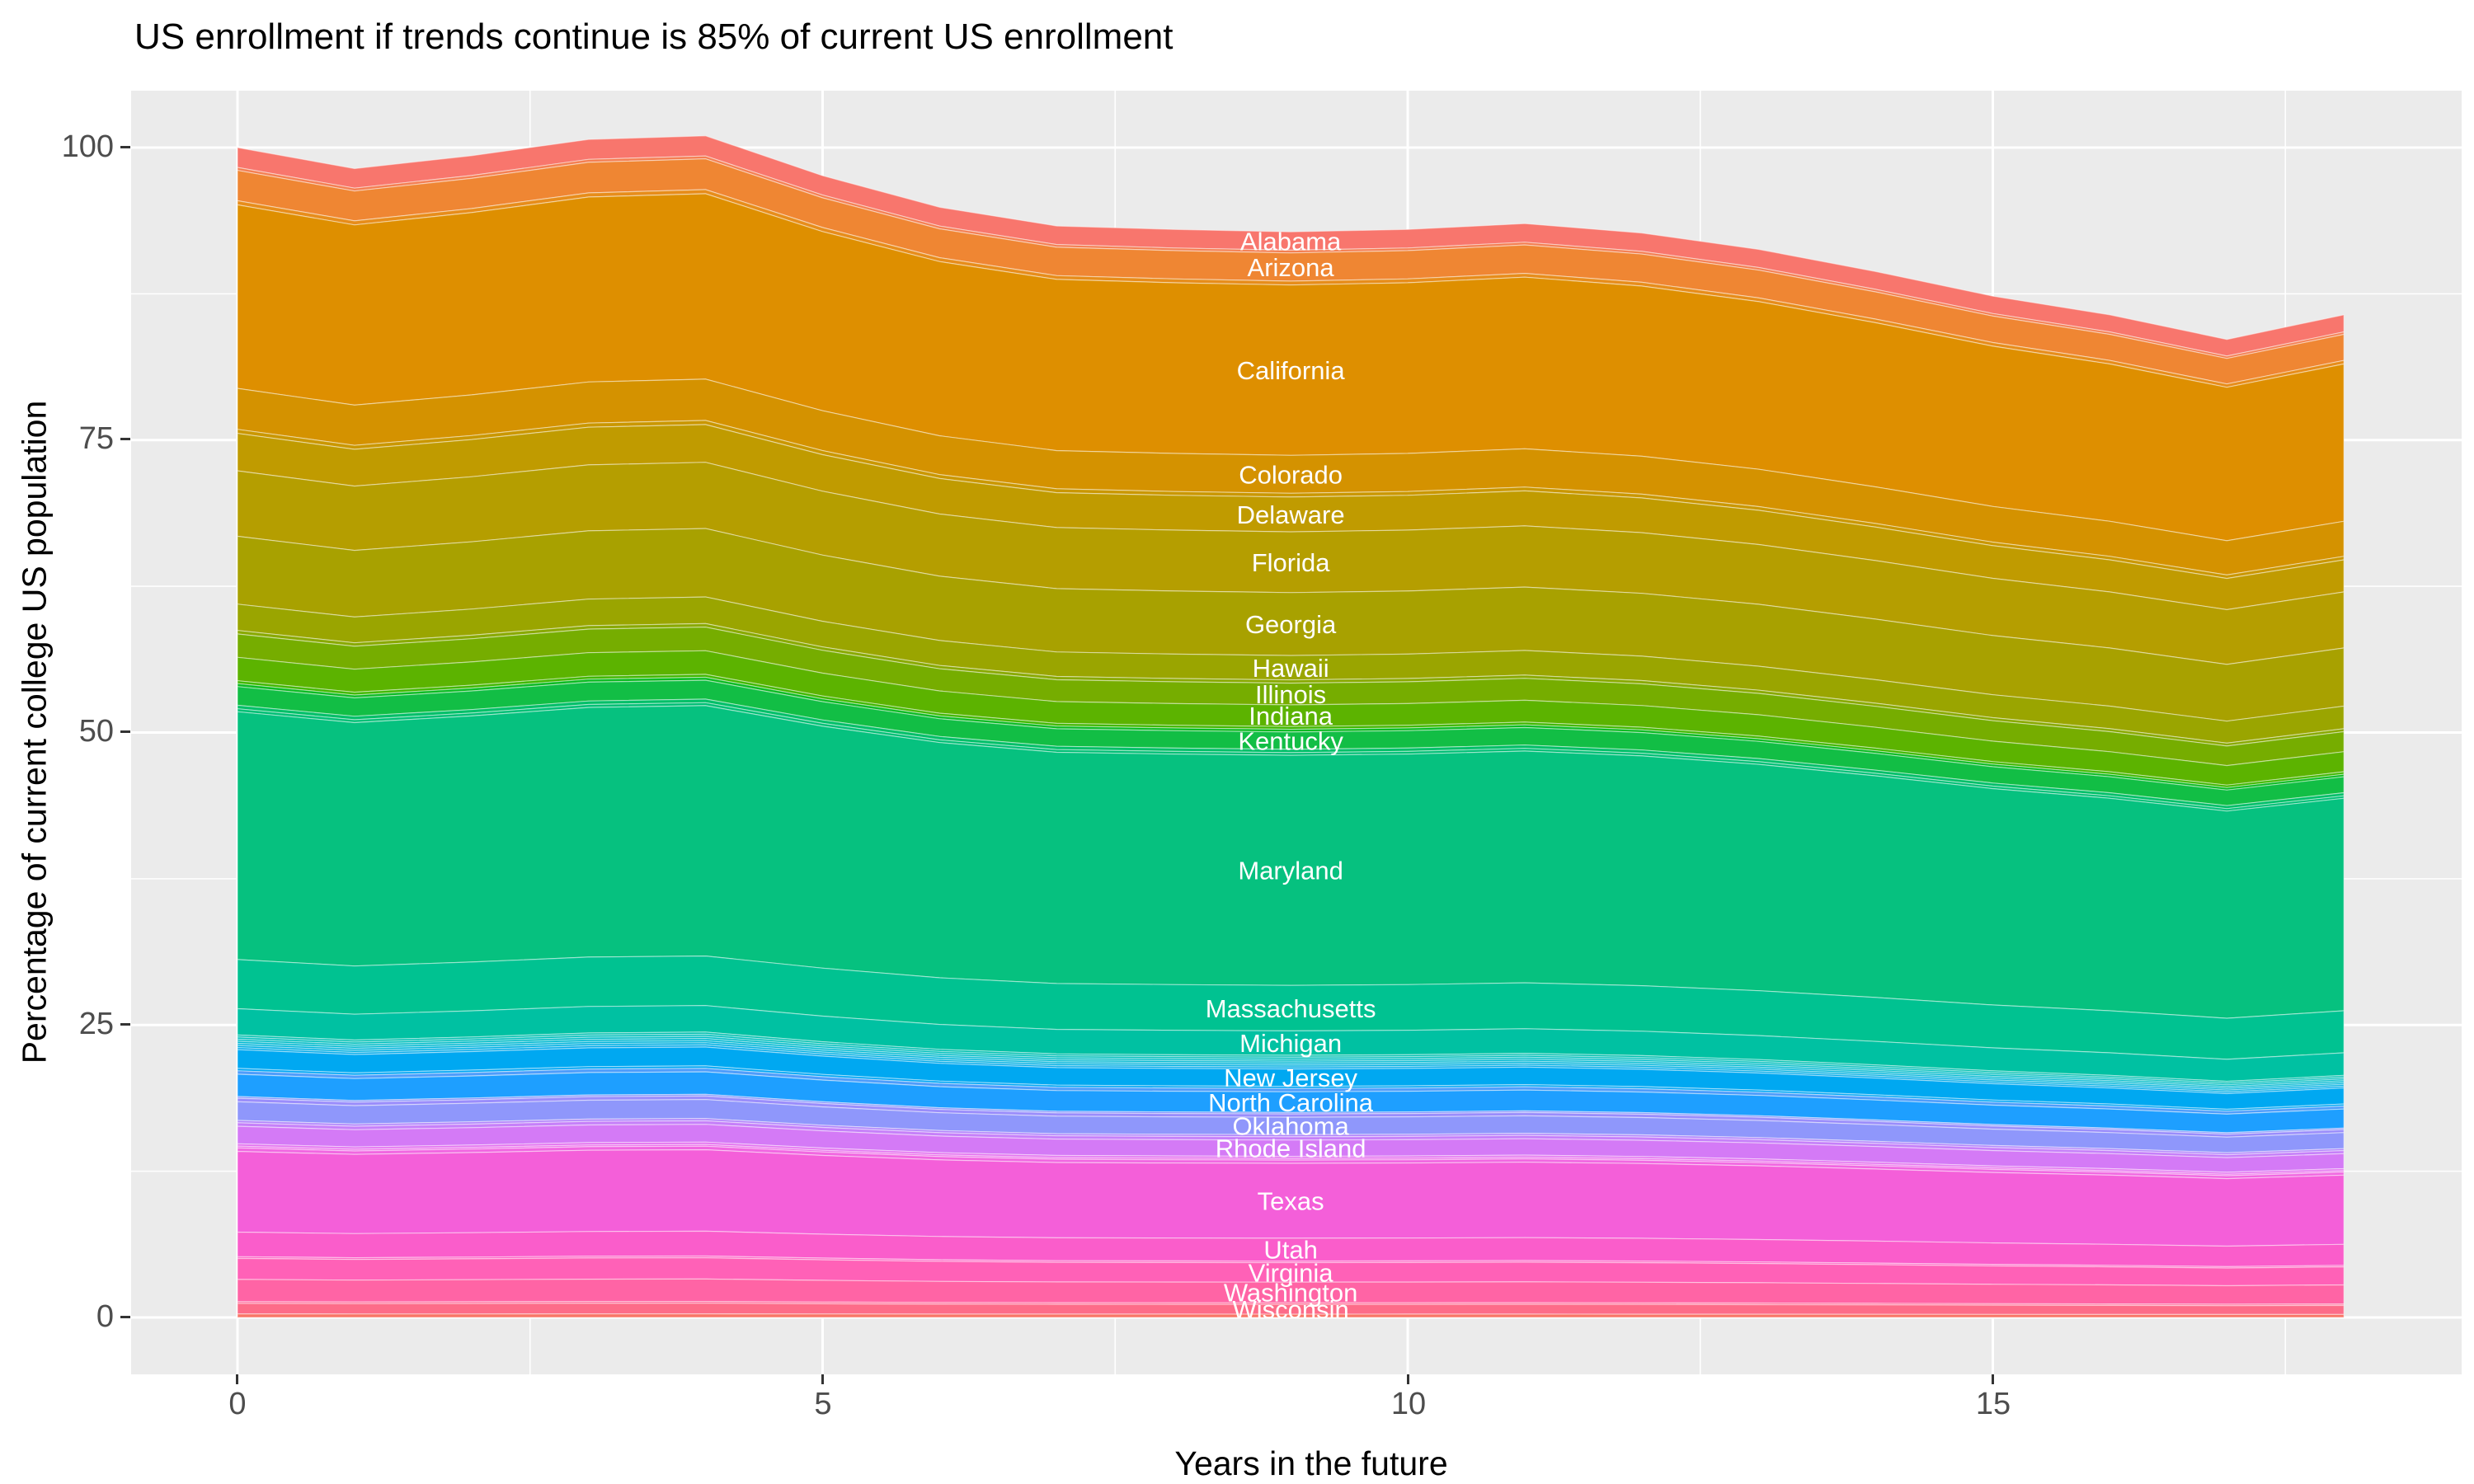  Describe the element at coordinates (823, 1404) in the screenshot. I see `x-tick-label-5: 5` at that location.